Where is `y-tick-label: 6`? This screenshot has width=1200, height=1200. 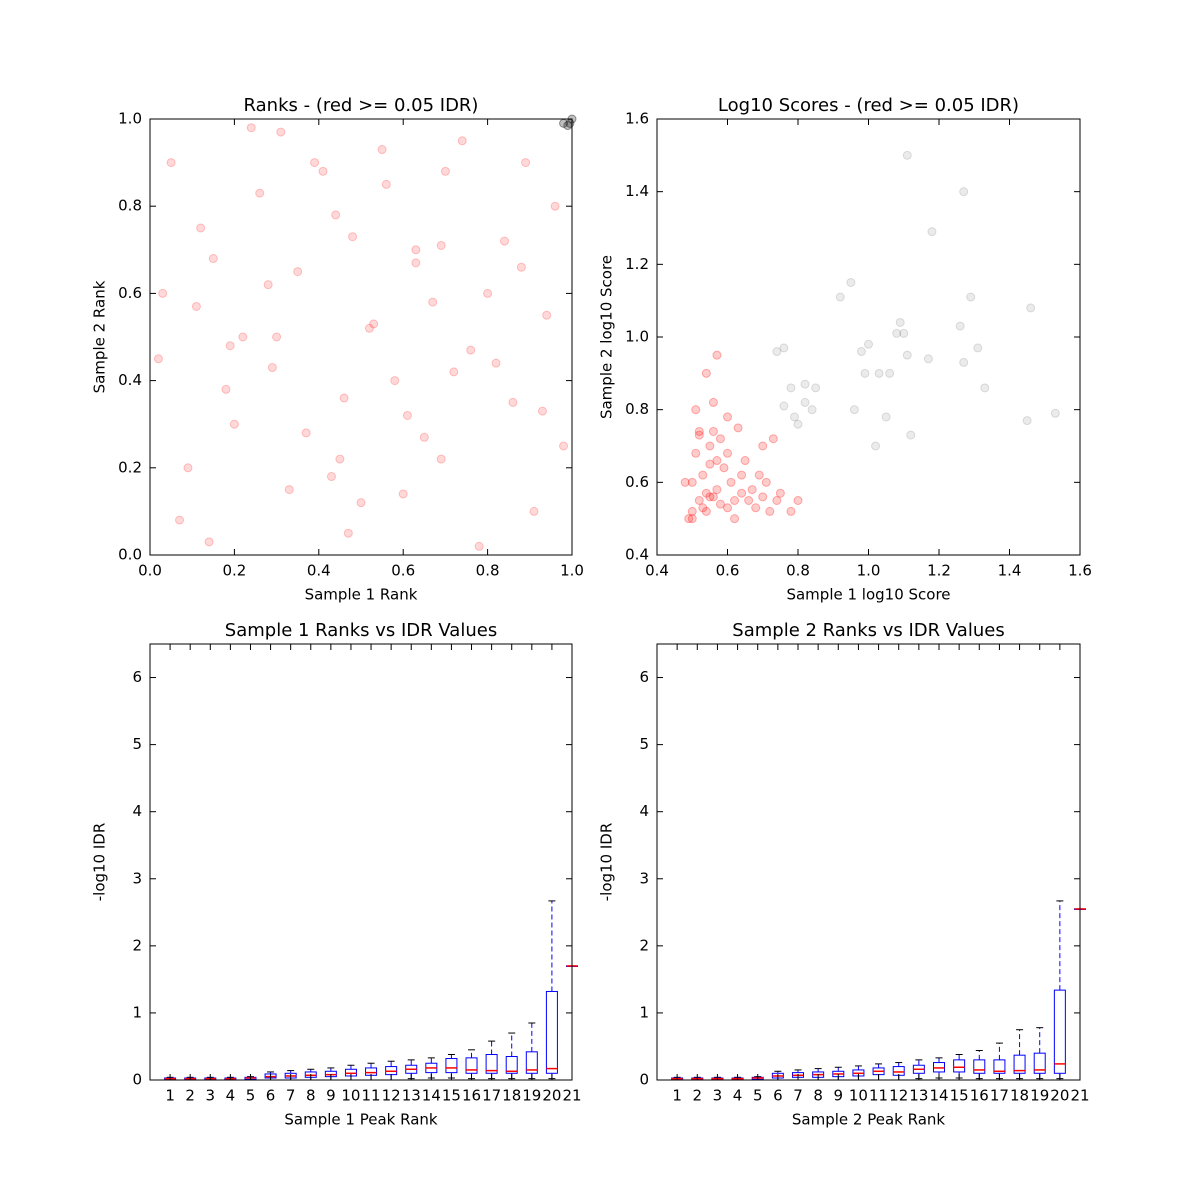
y-tick-label: 6 is located at coordinates (644, 677).